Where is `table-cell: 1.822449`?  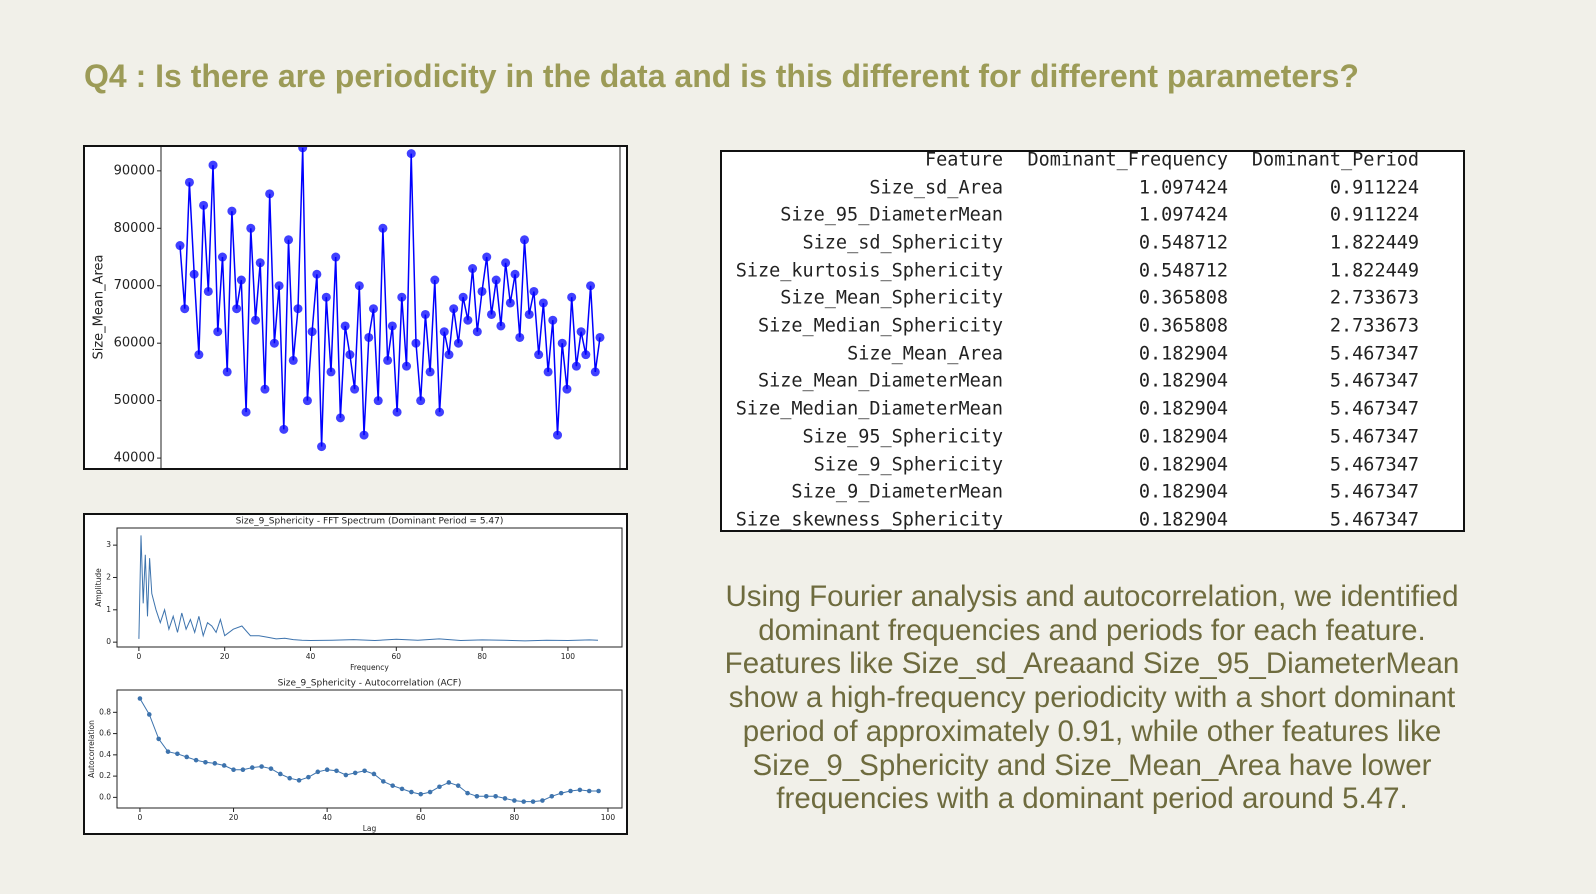 table-cell: 1.822449 is located at coordinates (1374, 271).